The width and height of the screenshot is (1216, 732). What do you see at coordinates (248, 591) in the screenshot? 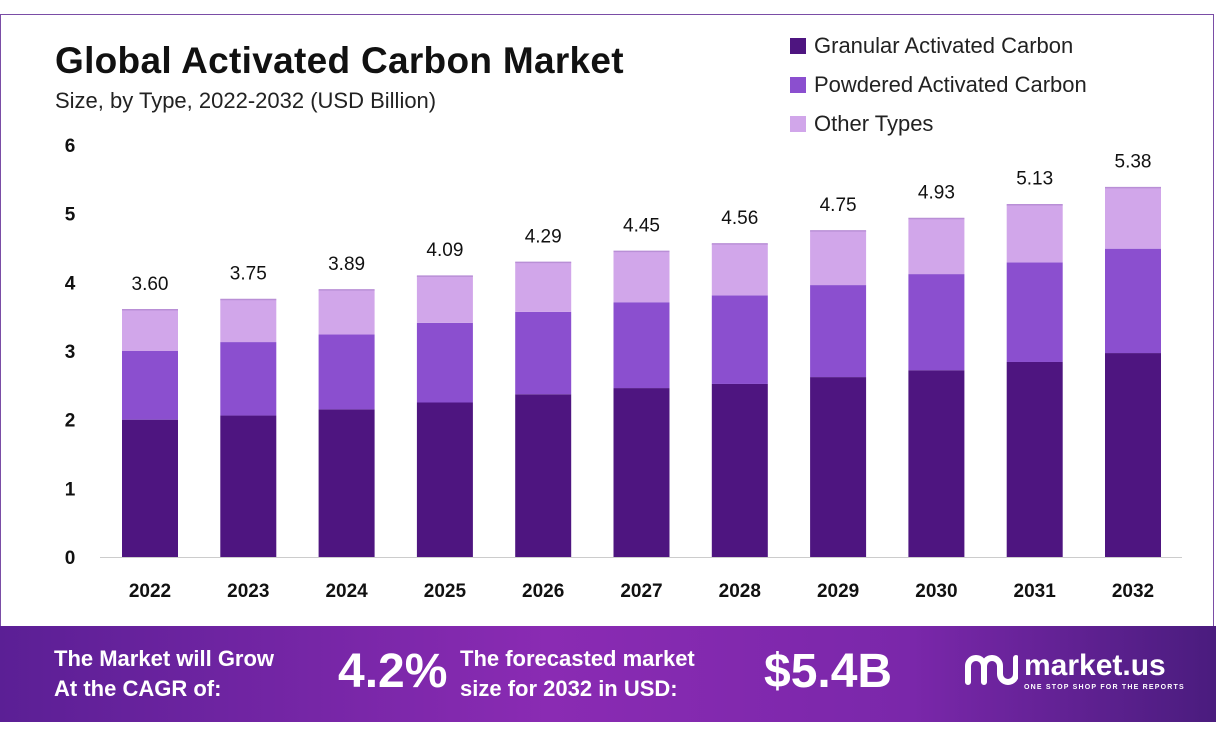
I see `x-tick-label-2023: 2023` at bounding box center [248, 591].